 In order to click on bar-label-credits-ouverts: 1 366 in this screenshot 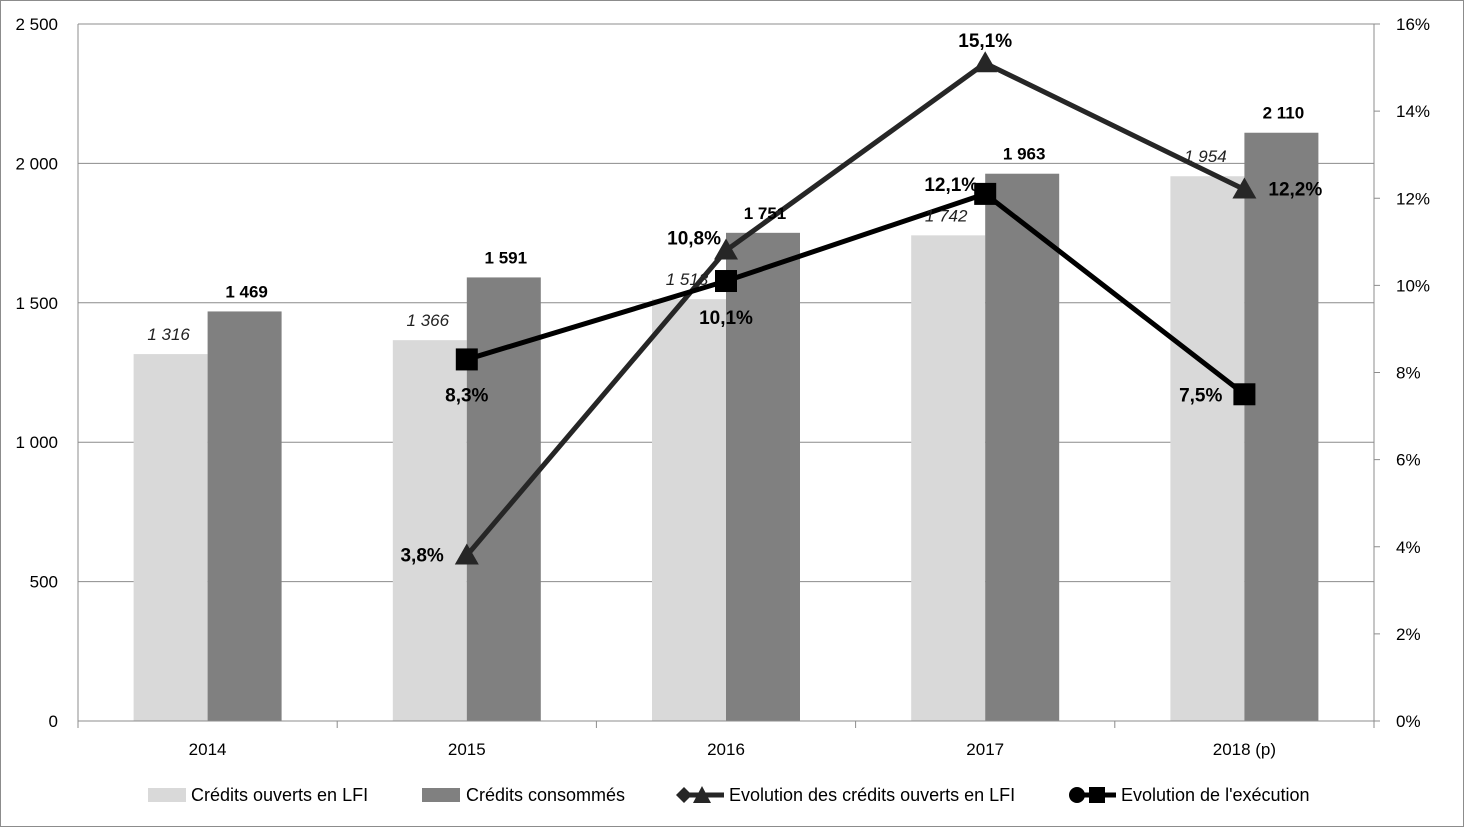, I will do `click(428, 320)`.